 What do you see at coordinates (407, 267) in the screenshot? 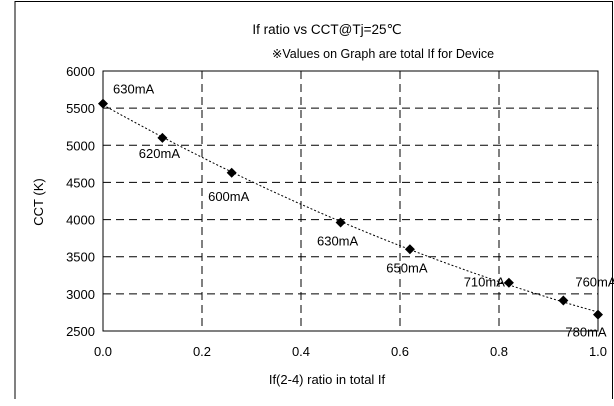
I see `data-label: 650mA` at bounding box center [407, 267].